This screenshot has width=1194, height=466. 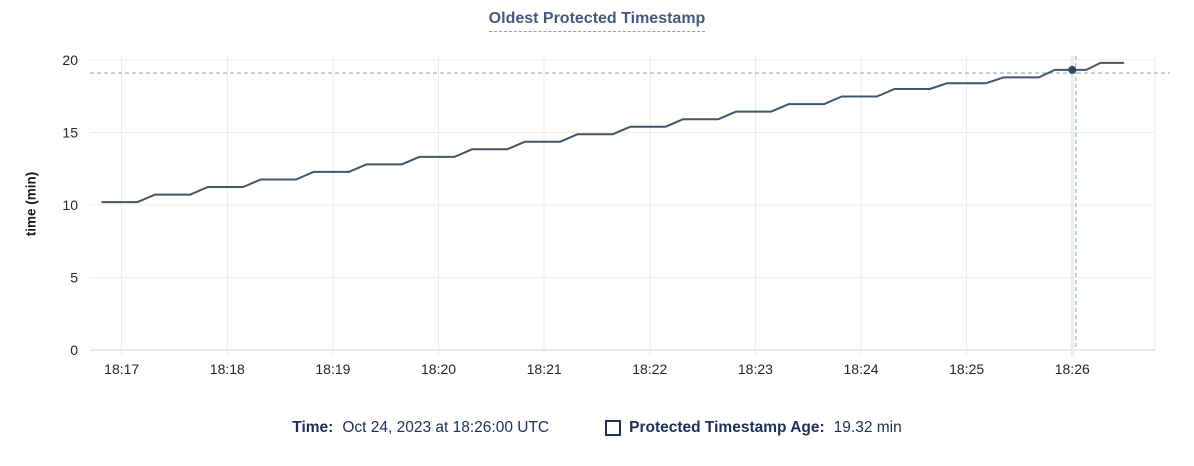 What do you see at coordinates (966, 369) in the screenshot?
I see `x-tick-label: 18:25` at bounding box center [966, 369].